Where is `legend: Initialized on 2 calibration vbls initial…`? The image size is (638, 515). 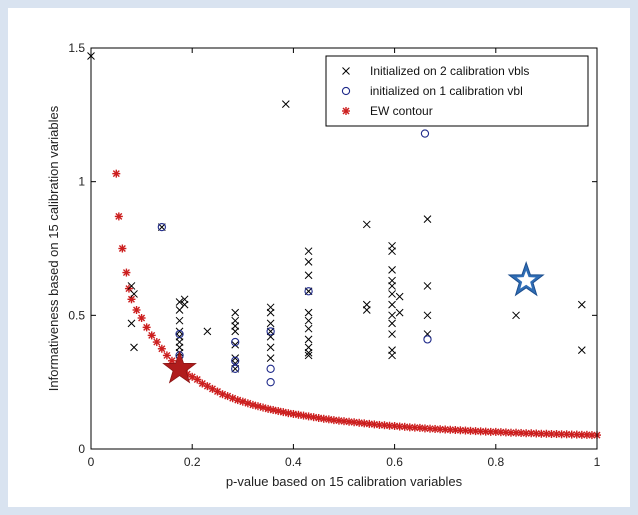 legend: Initialized on 2 calibration vbls initial… is located at coordinates (457, 91).